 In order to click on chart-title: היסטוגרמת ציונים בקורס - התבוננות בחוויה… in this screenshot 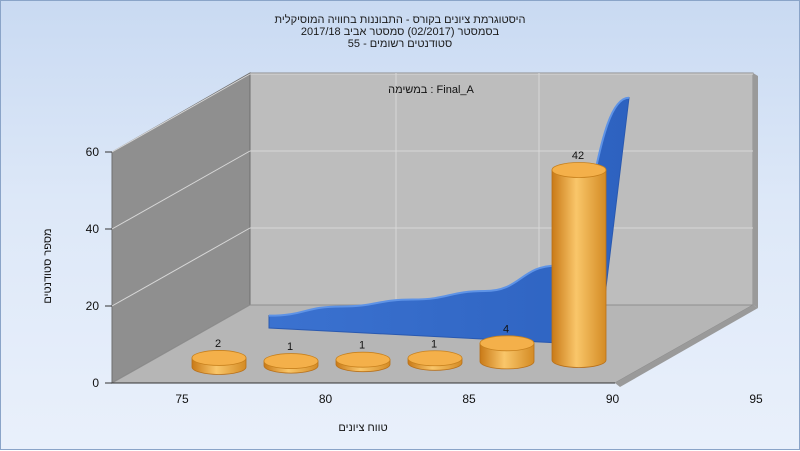, I will do `click(400, 20)`.